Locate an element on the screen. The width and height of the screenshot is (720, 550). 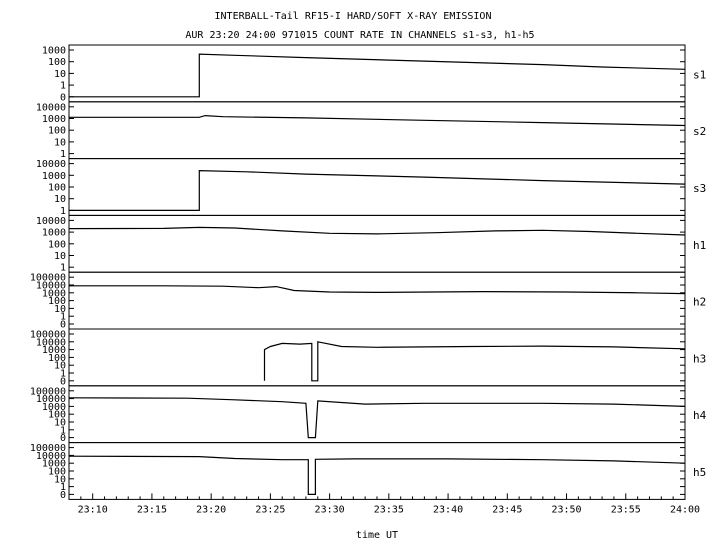
x-tick-label: 23:35 is located at coordinates (389, 509).